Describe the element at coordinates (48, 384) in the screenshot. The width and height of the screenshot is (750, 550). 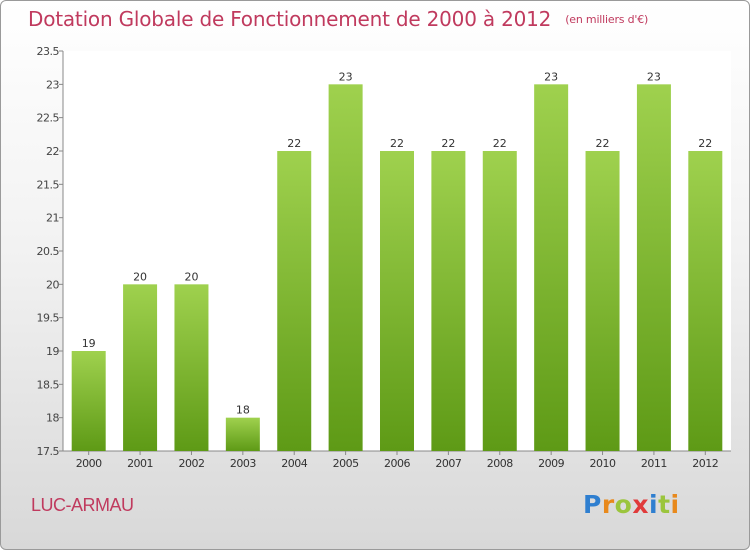
I see `y-tick-label: 18.5` at that location.